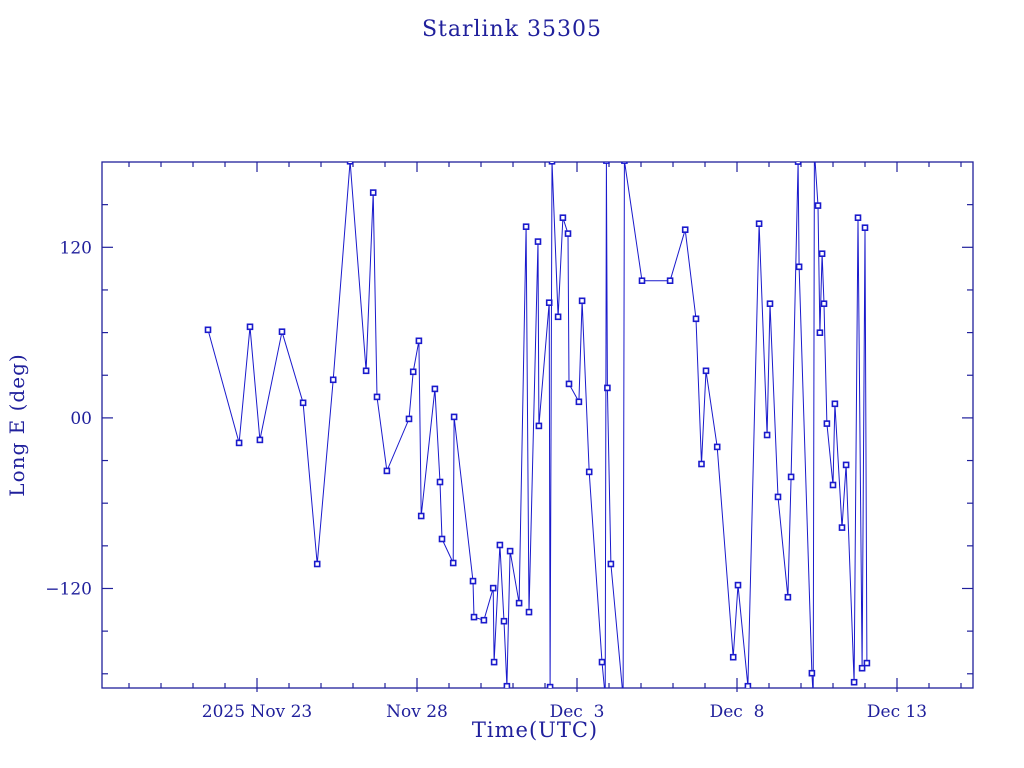 The height and width of the screenshot is (768, 1024). I want to click on y-tick-label: 00, so click(81, 419).